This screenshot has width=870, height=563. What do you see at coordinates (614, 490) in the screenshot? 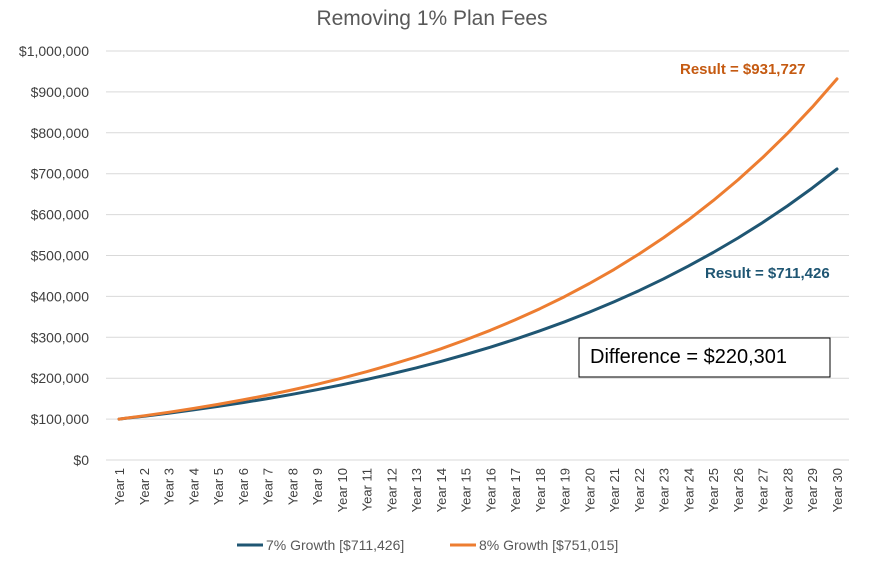
I see `x-tick-label: Year 21` at bounding box center [614, 490].